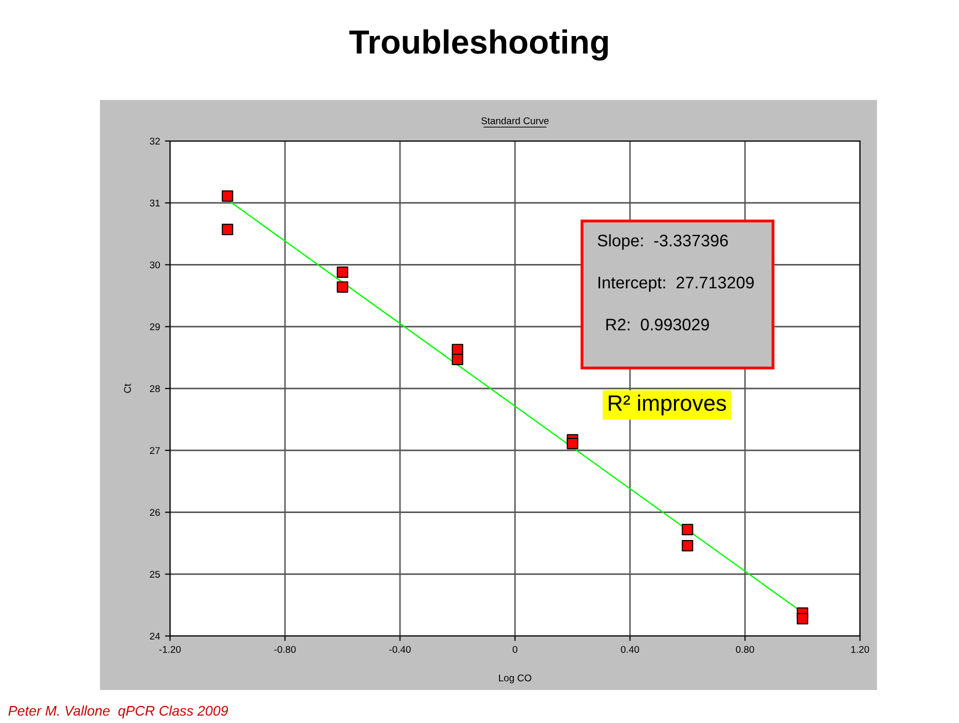  Describe the element at coordinates (515, 649) in the screenshot. I see `x-tick-label: 0` at that location.